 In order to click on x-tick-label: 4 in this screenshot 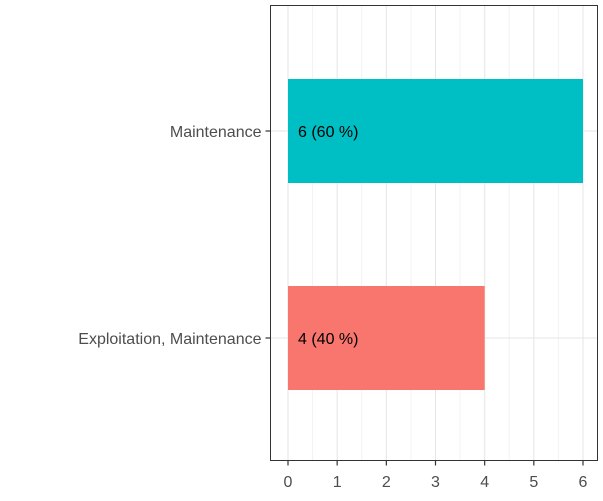, I will do `click(484, 482)`.